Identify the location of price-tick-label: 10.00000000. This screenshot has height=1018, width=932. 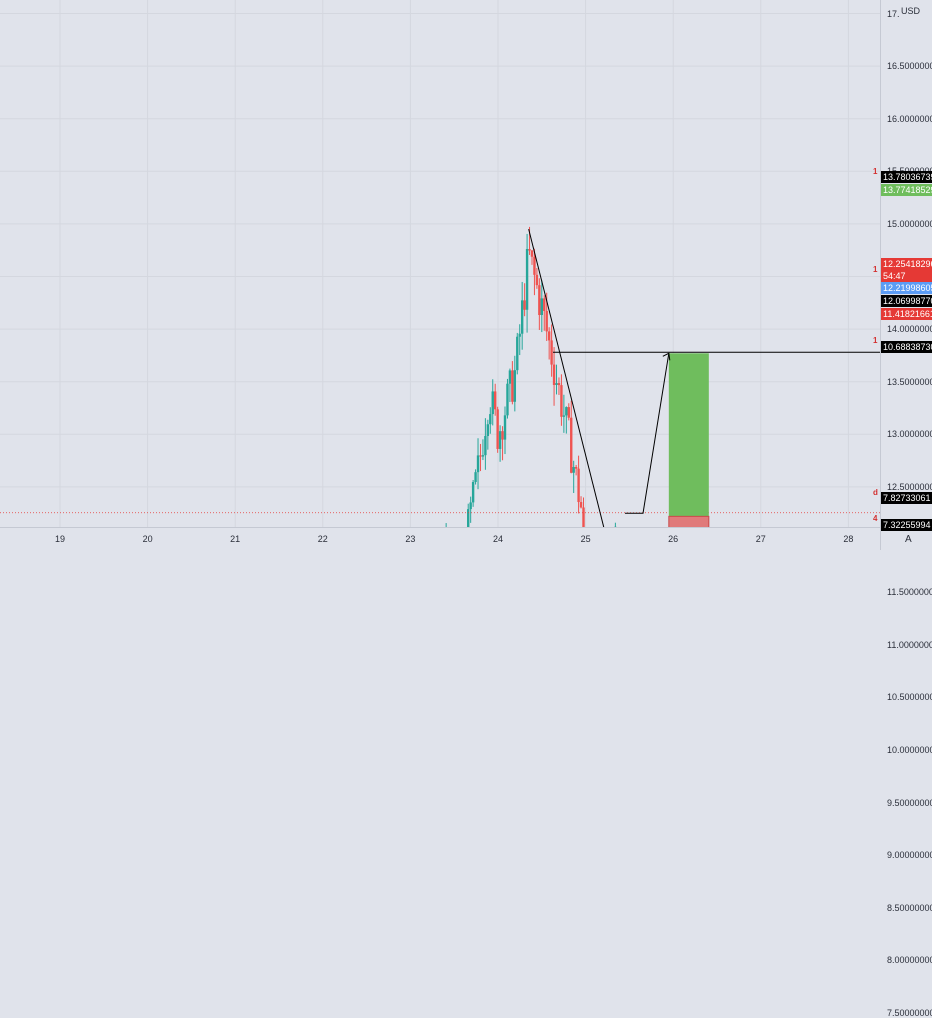
(909, 750).